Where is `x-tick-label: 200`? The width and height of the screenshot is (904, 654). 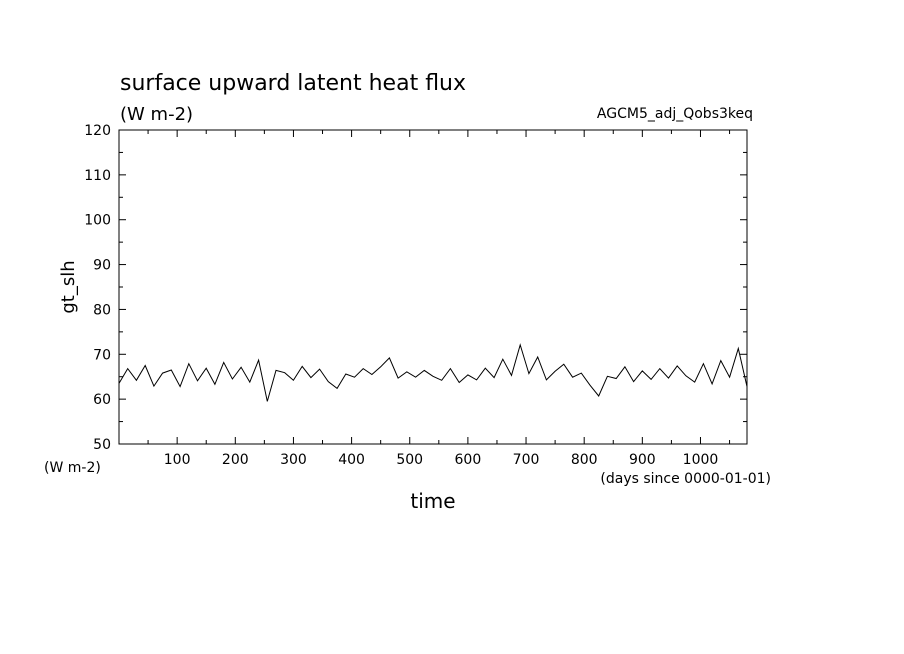 x-tick-label: 200 is located at coordinates (235, 460).